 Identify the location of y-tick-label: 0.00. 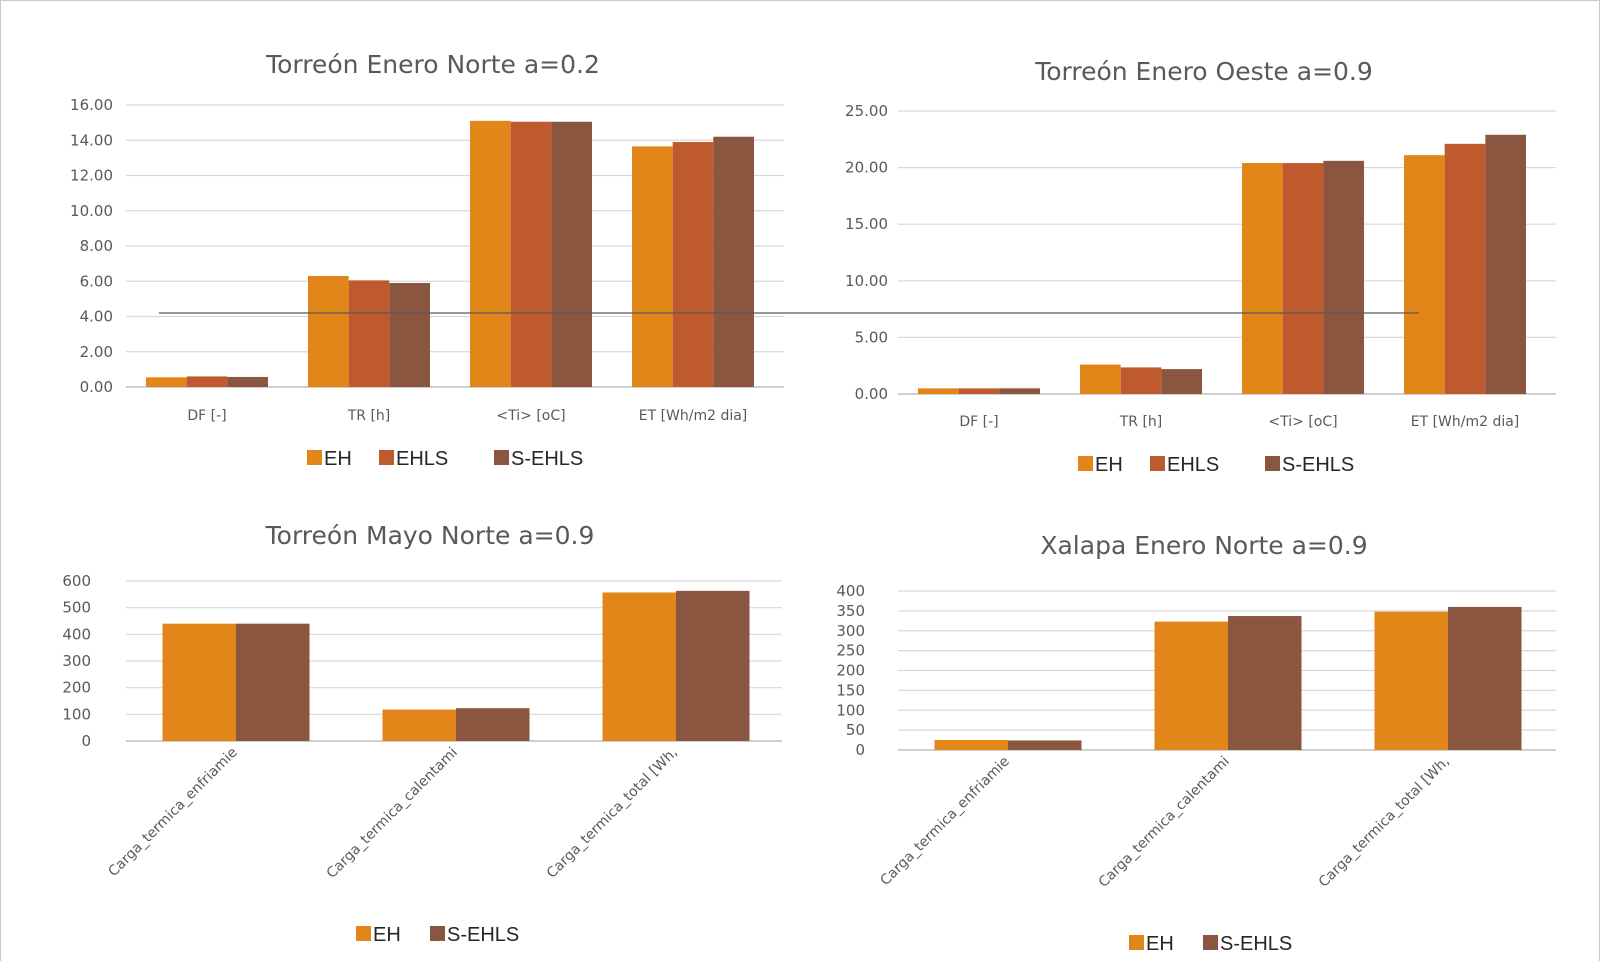
(871, 394).